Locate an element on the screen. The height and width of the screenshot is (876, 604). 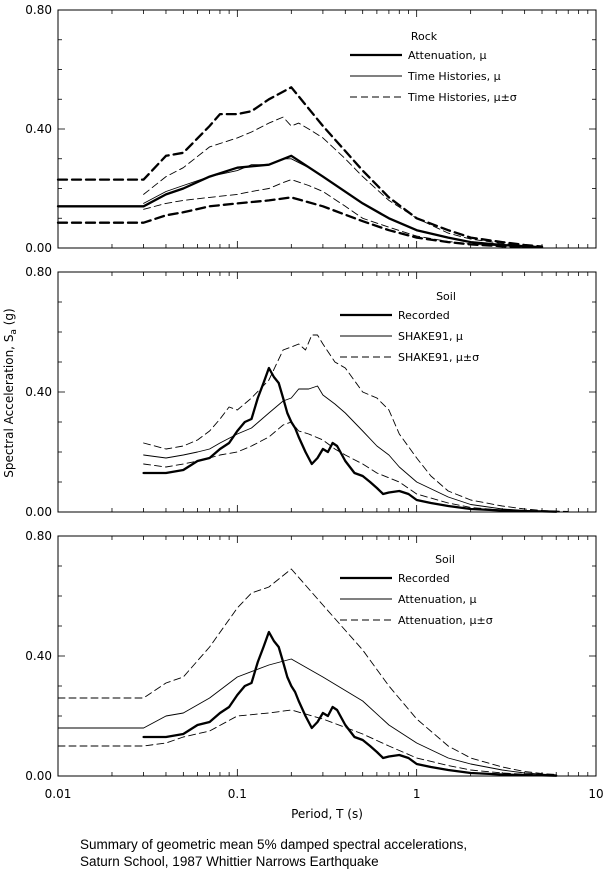
x-axis-label: Period, T (s) is located at coordinates (327, 814).